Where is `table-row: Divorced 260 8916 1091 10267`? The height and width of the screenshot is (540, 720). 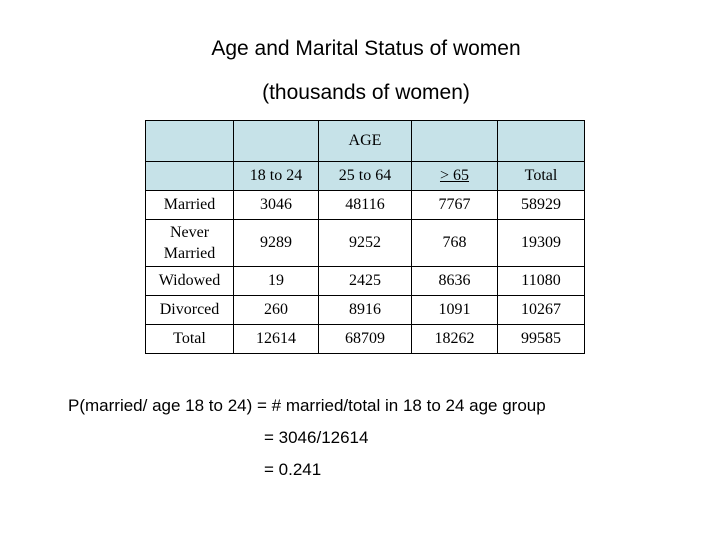
table-row: Divorced 260 8916 1091 10267 is located at coordinates (365, 310).